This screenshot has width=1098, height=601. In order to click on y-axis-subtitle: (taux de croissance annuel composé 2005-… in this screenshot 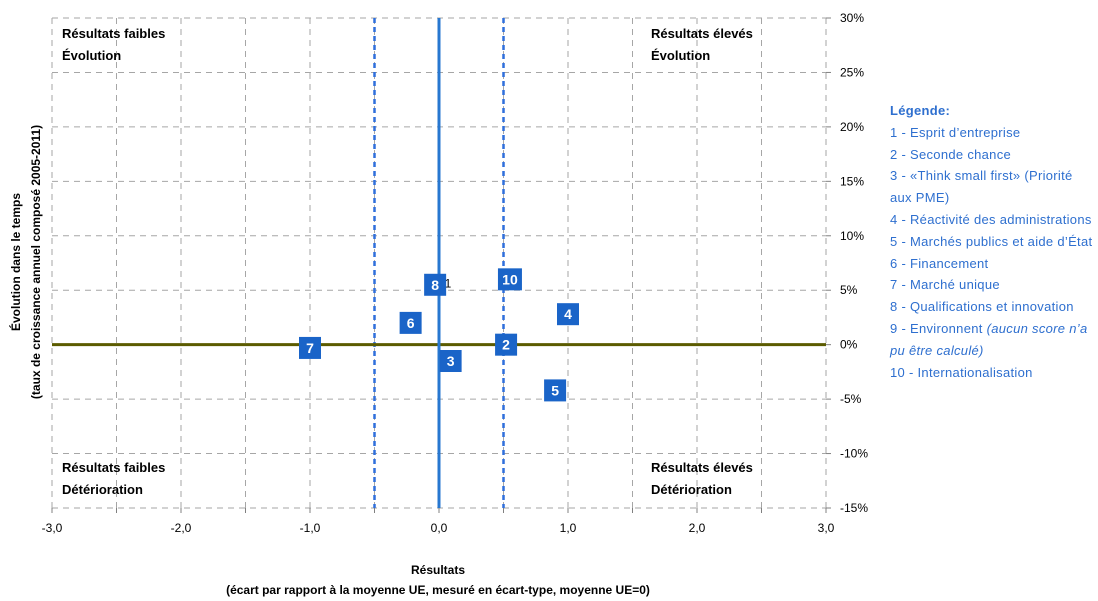, I will do `click(36, 262)`.